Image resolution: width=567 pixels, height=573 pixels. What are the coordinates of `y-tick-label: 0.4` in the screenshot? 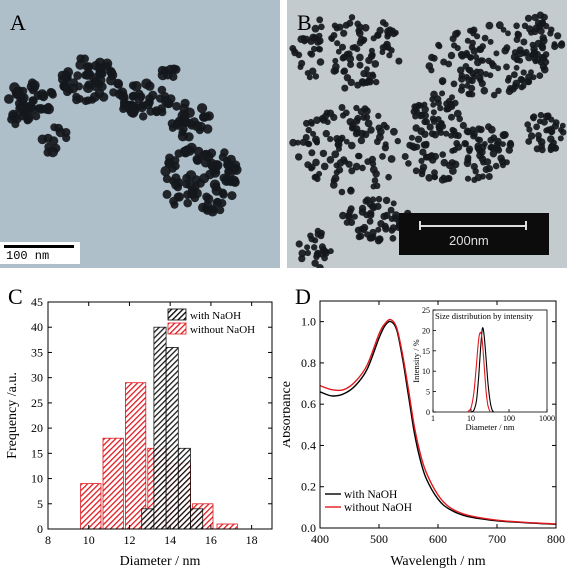 It's located at (308, 445).